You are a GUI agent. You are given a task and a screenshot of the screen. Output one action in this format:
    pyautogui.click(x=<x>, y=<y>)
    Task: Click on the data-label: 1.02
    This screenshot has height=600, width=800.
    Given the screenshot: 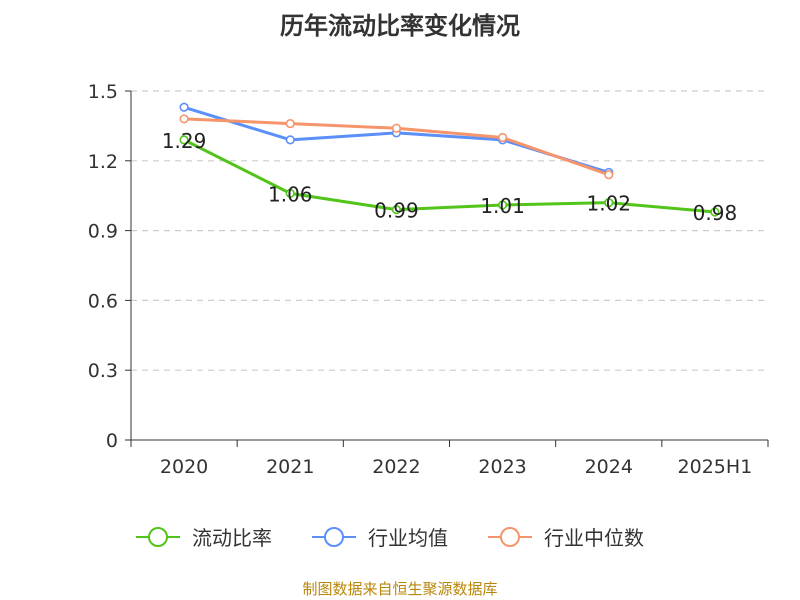 What is the action you would take?
    pyautogui.click(x=608, y=204)
    